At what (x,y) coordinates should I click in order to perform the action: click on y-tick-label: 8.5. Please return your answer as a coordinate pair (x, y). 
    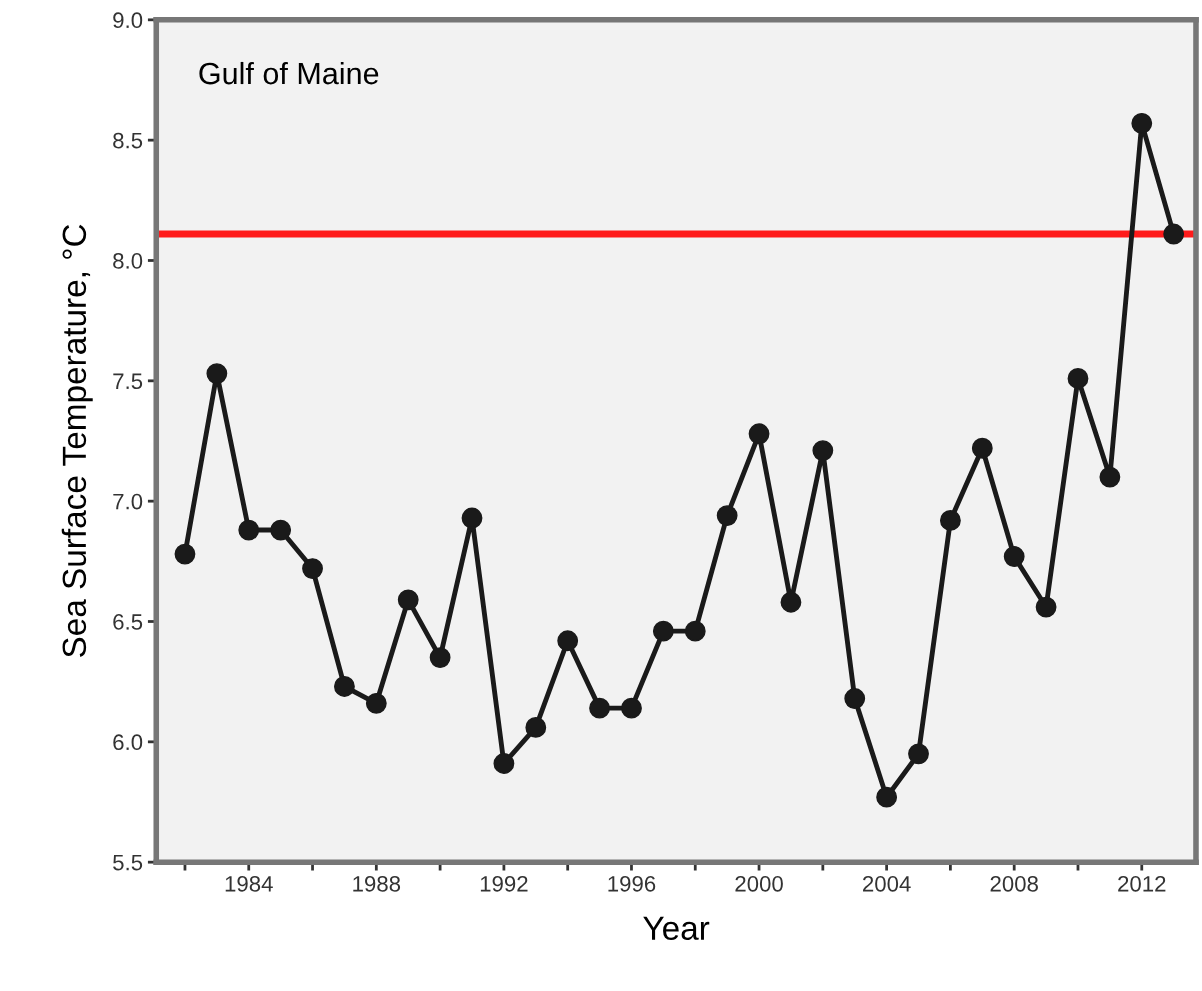
    Looking at the image, I should click on (128, 140).